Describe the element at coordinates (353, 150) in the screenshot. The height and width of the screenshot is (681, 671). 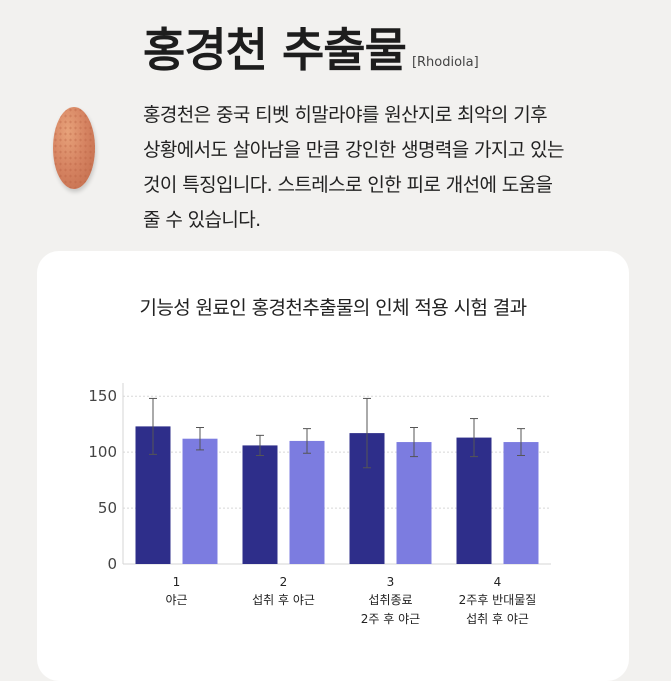
I see `description-line: 상황에서도 살아남을 만큼 강인한 생명력을 가지고 있는` at that location.